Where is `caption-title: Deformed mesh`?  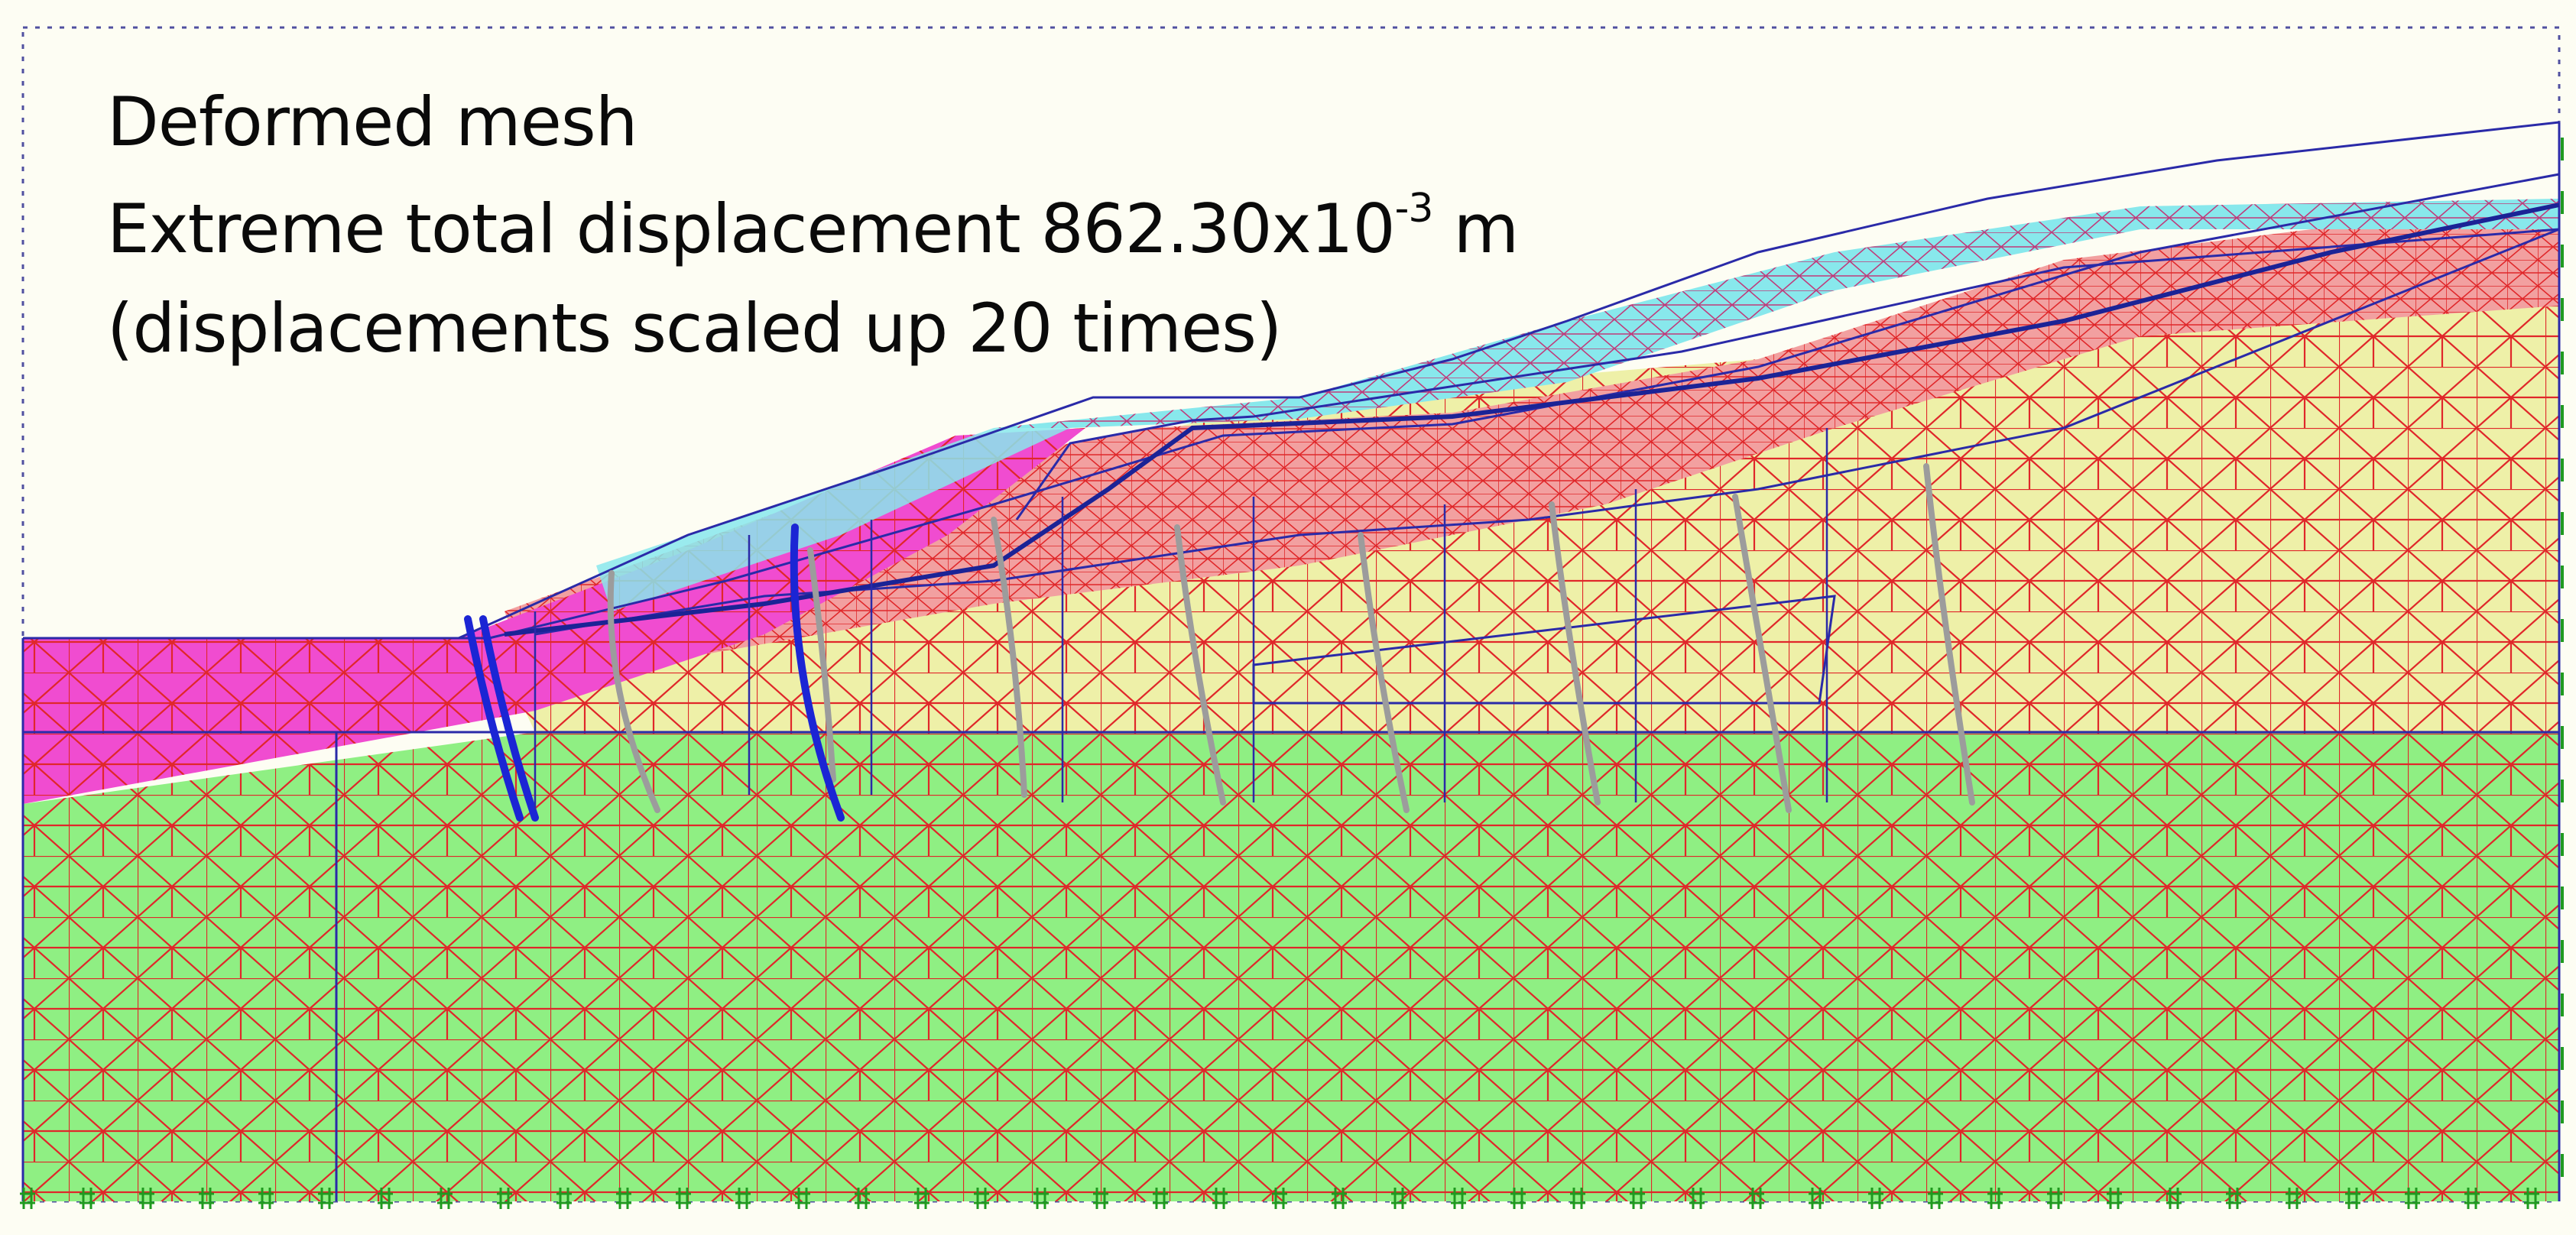 caption-title: Deformed mesh is located at coordinates (372, 122).